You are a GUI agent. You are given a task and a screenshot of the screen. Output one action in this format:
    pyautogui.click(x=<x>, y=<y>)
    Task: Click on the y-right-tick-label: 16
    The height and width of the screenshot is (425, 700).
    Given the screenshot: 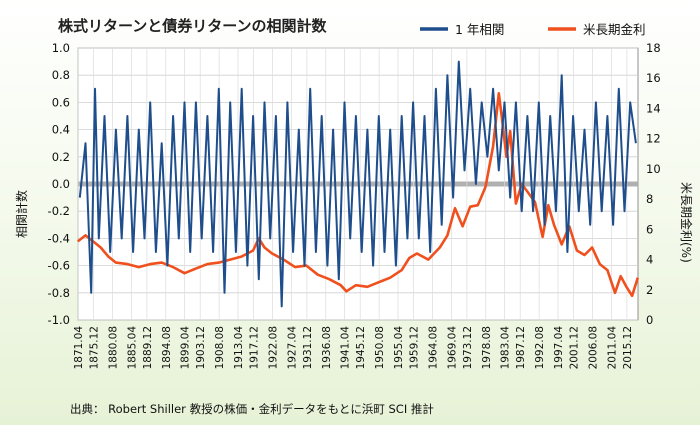 What is the action you would take?
    pyautogui.click(x=653, y=78)
    